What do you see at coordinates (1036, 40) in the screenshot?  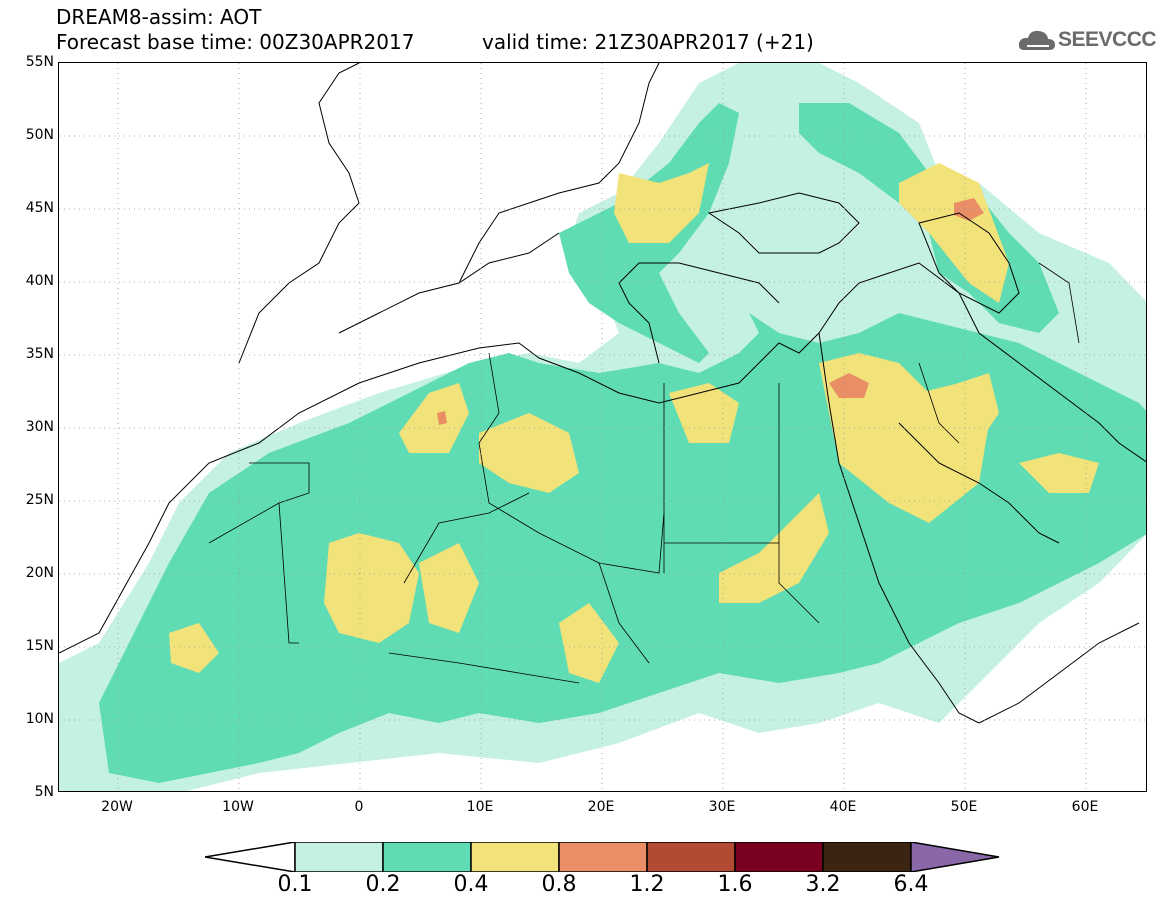 I see `cloud-logo-icon` at bounding box center [1036, 40].